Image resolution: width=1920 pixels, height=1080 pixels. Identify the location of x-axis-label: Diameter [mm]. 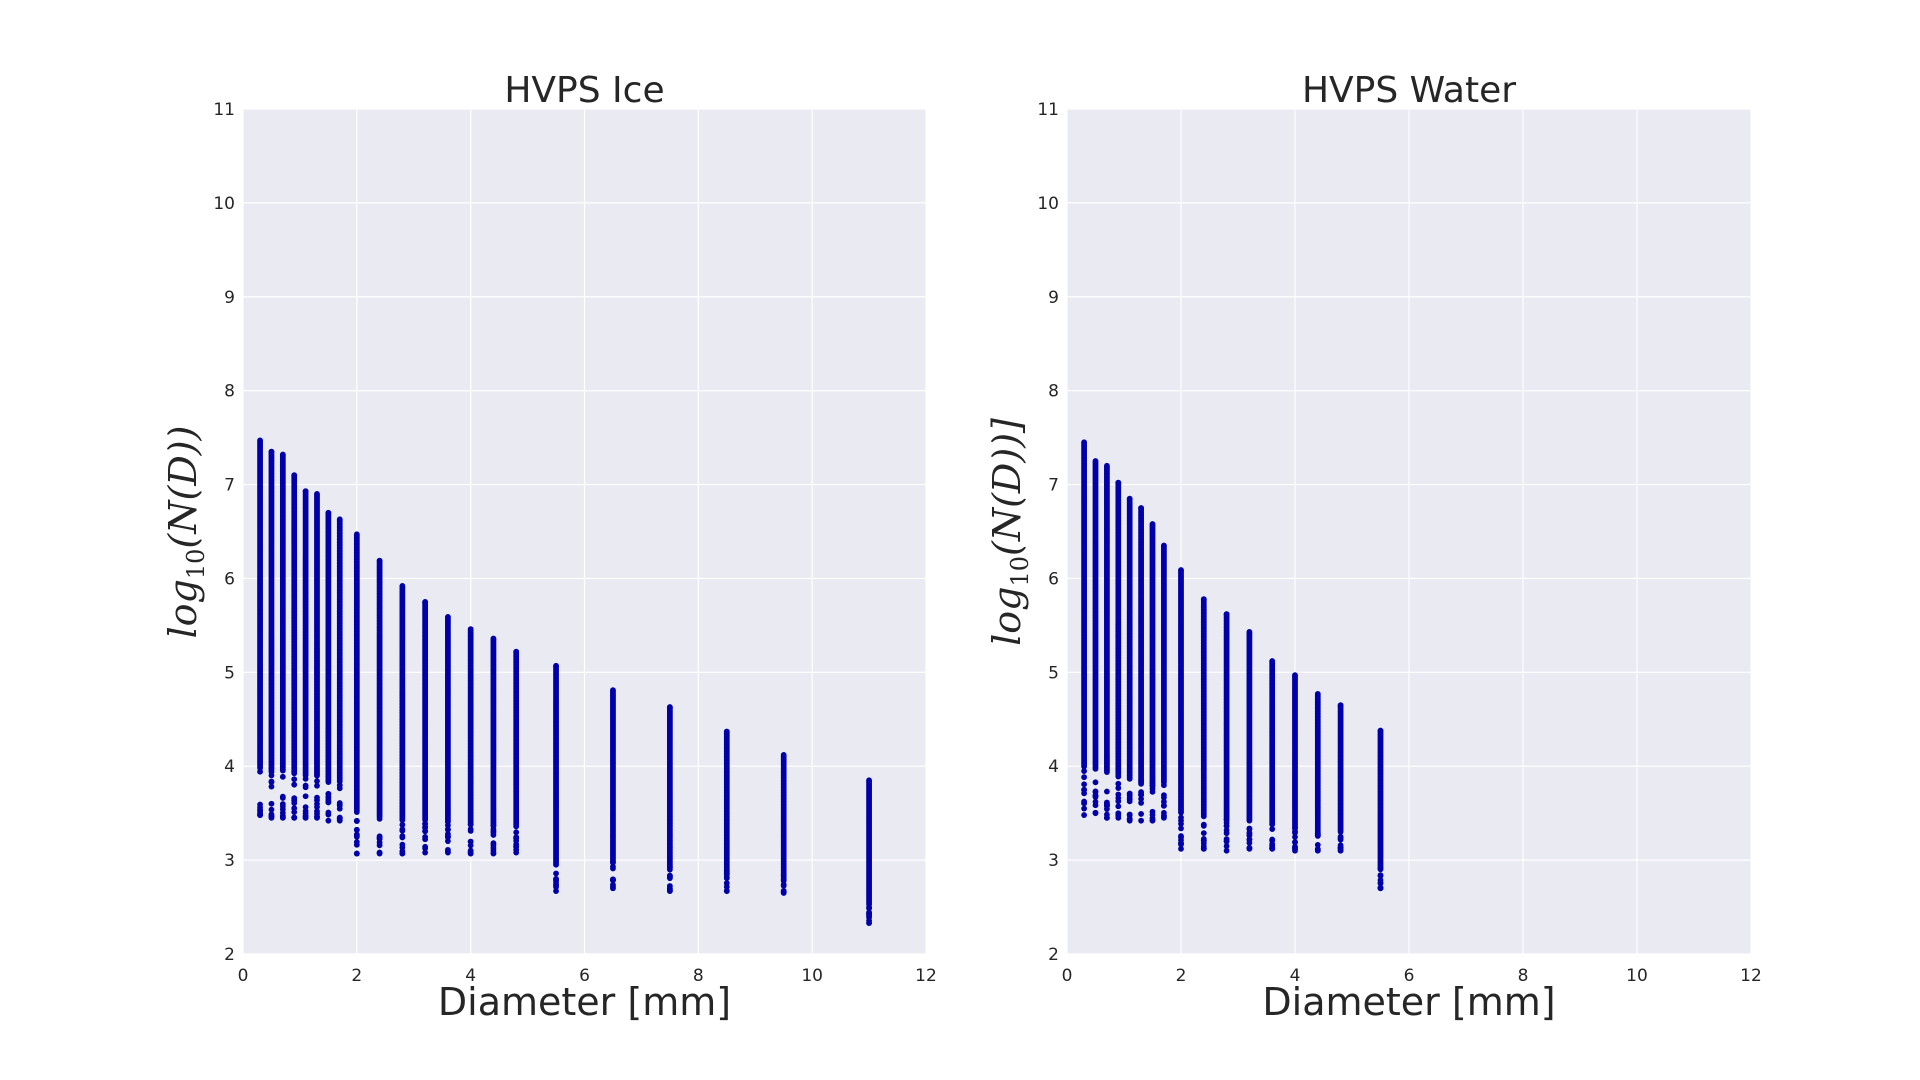
(584, 1002).